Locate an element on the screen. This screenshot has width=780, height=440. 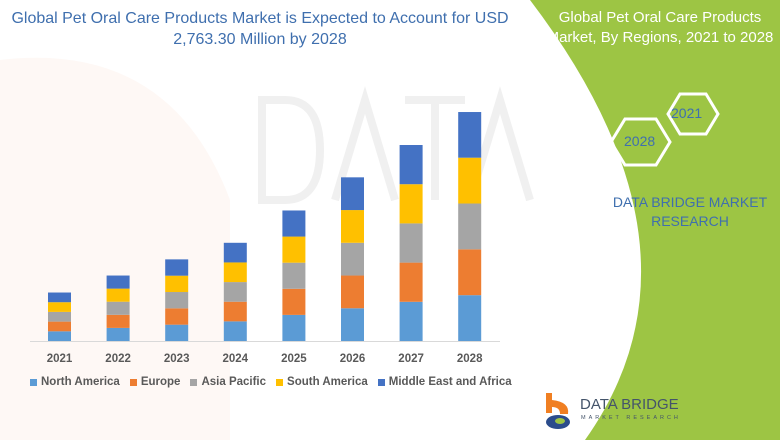
legend-item: South America is located at coordinates (322, 382).